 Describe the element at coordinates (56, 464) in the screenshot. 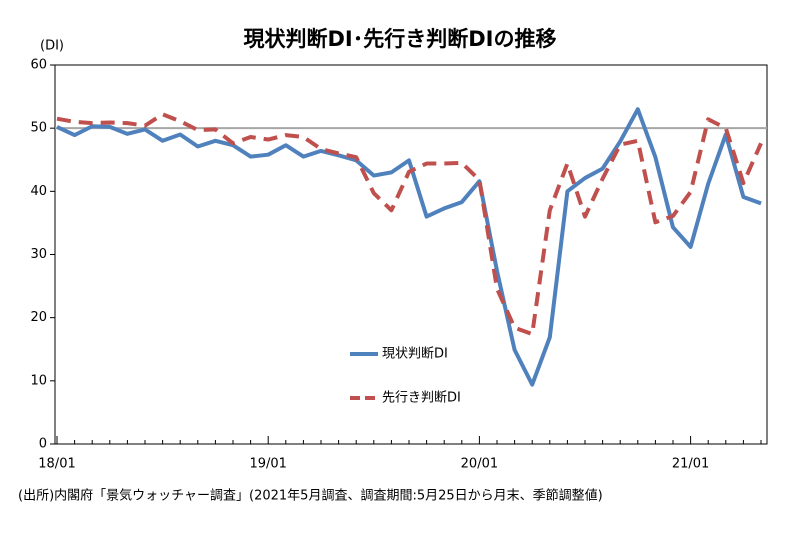

I see `x-tick-label: 18/01` at that location.